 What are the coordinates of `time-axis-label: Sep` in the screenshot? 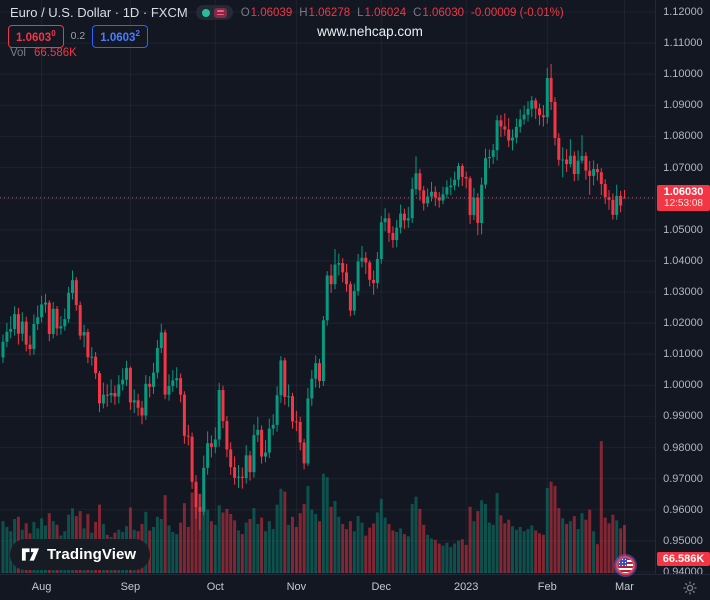 It's located at (130, 587).